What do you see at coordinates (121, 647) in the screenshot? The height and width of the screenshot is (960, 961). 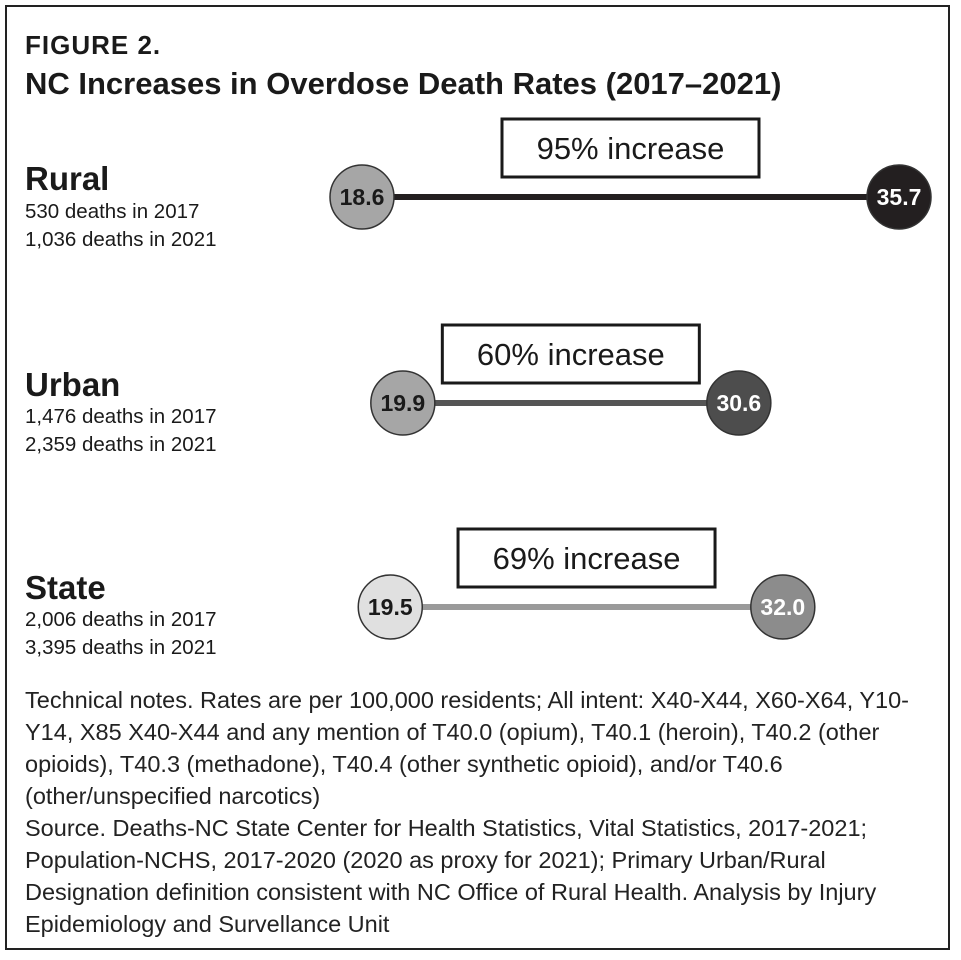 I see `deaths-2021-state: 3,395 deaths in 2021` at bounding box center [121, 647].